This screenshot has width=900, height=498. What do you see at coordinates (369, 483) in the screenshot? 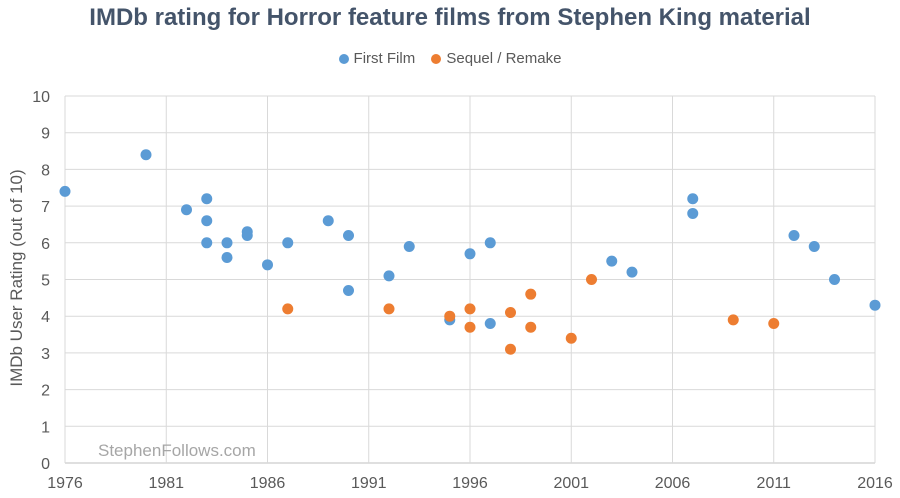
I see `x-tick-label: 1991` at bounding box center [369, 483].